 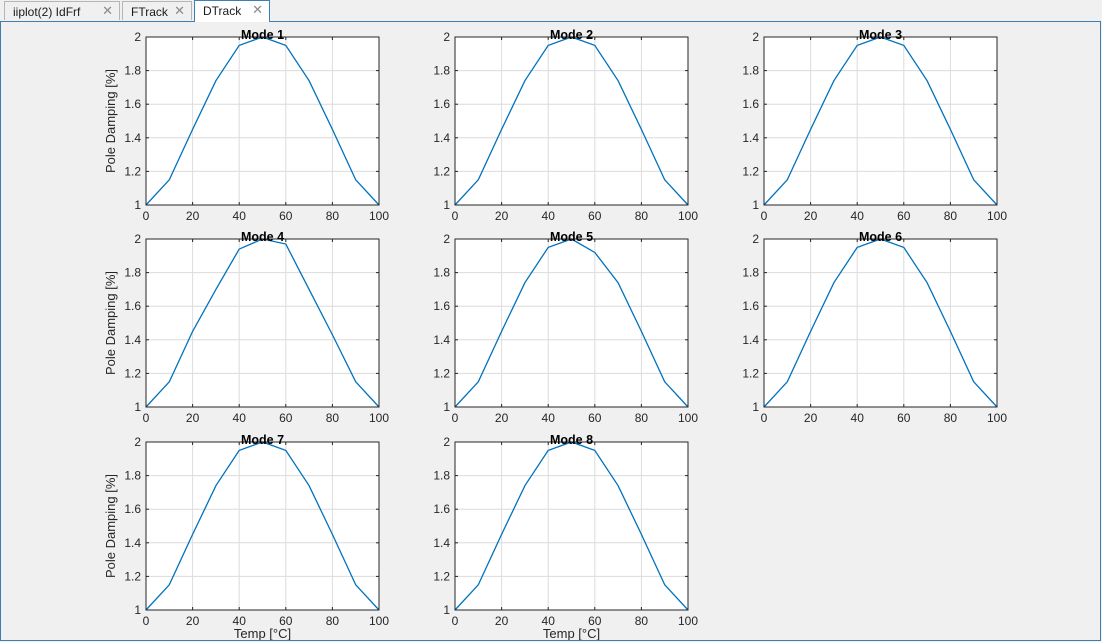 I want to click on subplot-5: 0 20 40 60 80 100 1 1.2 1.4 1.6 1.8 2 Mode 5, so click(x=565, y=327).